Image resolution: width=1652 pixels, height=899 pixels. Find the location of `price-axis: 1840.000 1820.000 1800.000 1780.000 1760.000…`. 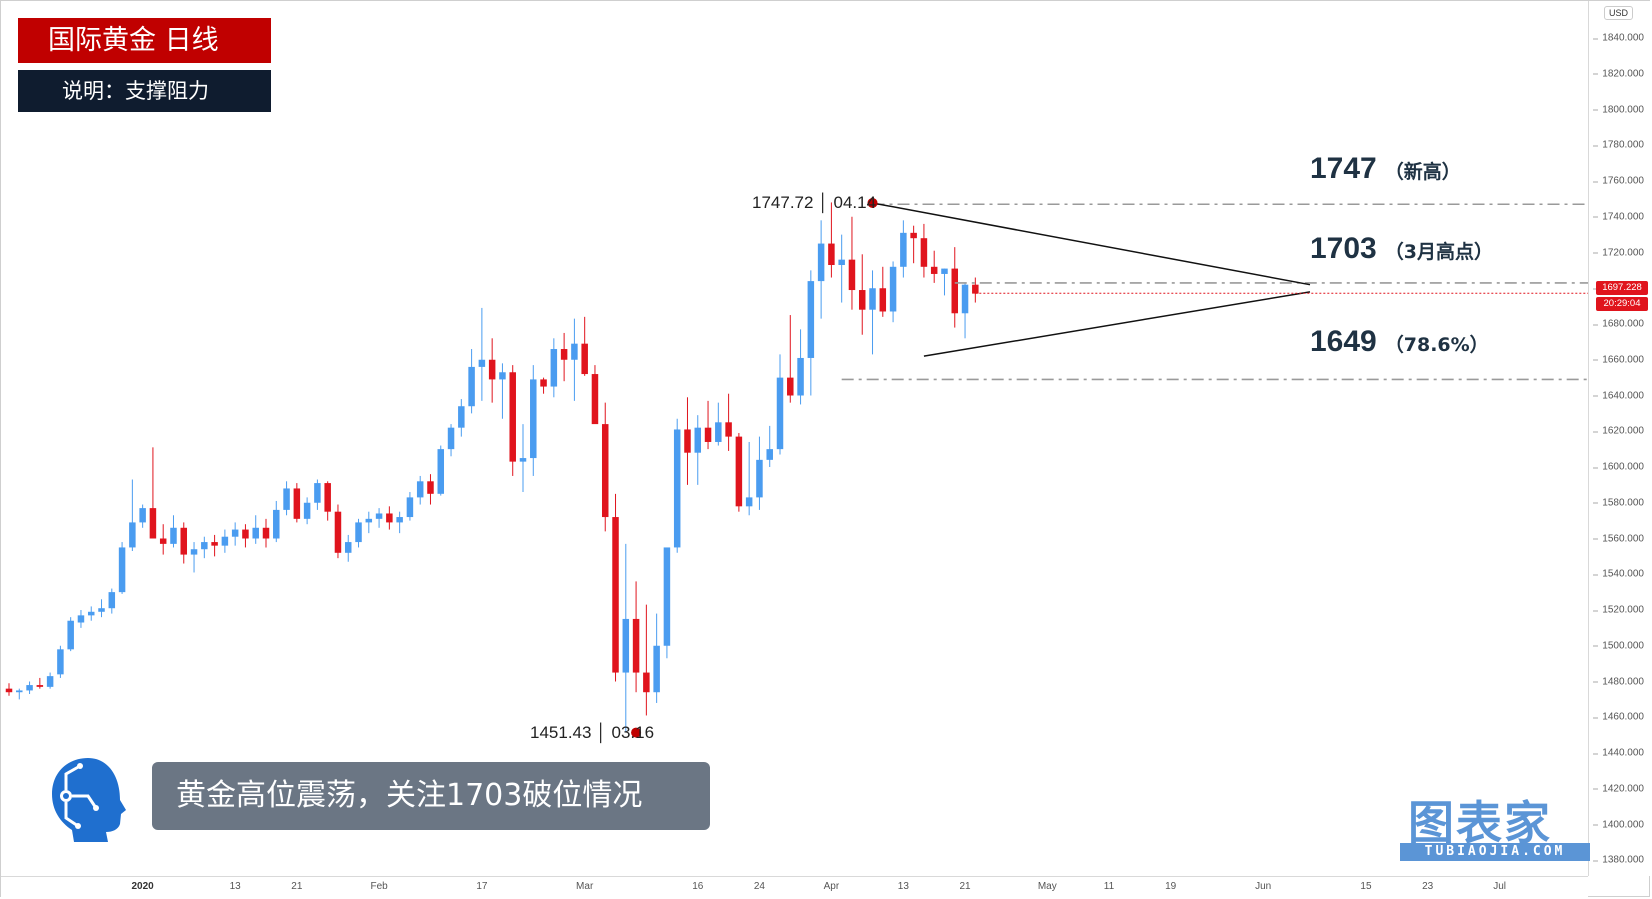

price-axis: 1840.000 1820.000 1800.000 1780.000 1760.000… is located at coordinates (1620, 438).